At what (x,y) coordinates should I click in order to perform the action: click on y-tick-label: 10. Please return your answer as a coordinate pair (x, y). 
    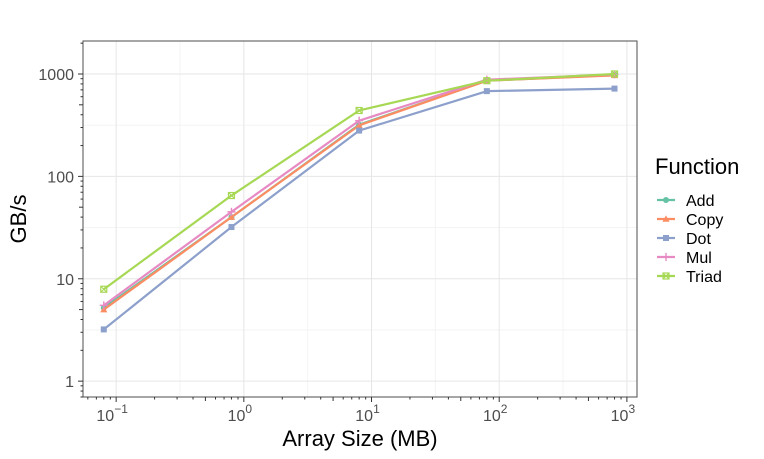
    Looking at the image, I should click on (65, 280).